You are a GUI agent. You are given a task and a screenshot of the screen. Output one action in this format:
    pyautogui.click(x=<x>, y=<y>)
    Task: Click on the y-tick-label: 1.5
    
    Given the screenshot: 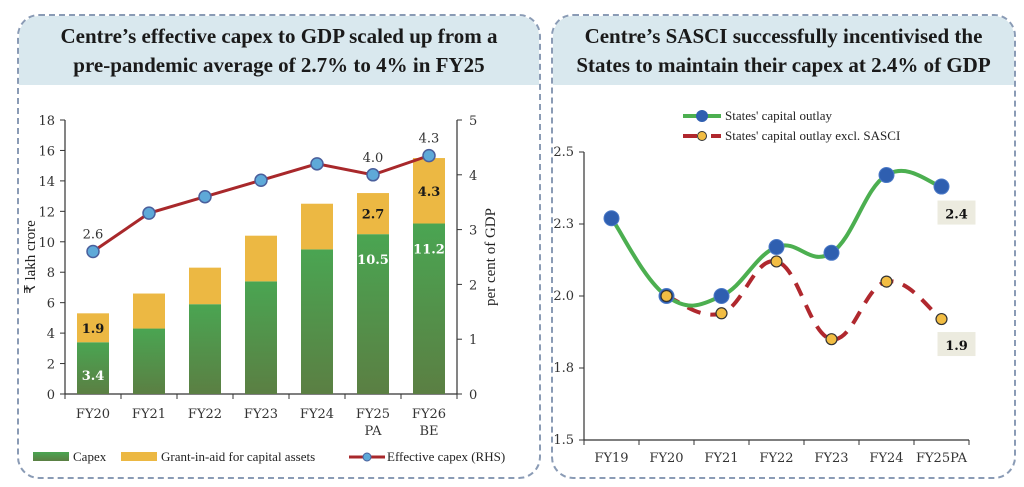 What is the action you would take?
    pyautogui.click(x=563, y=440)
    